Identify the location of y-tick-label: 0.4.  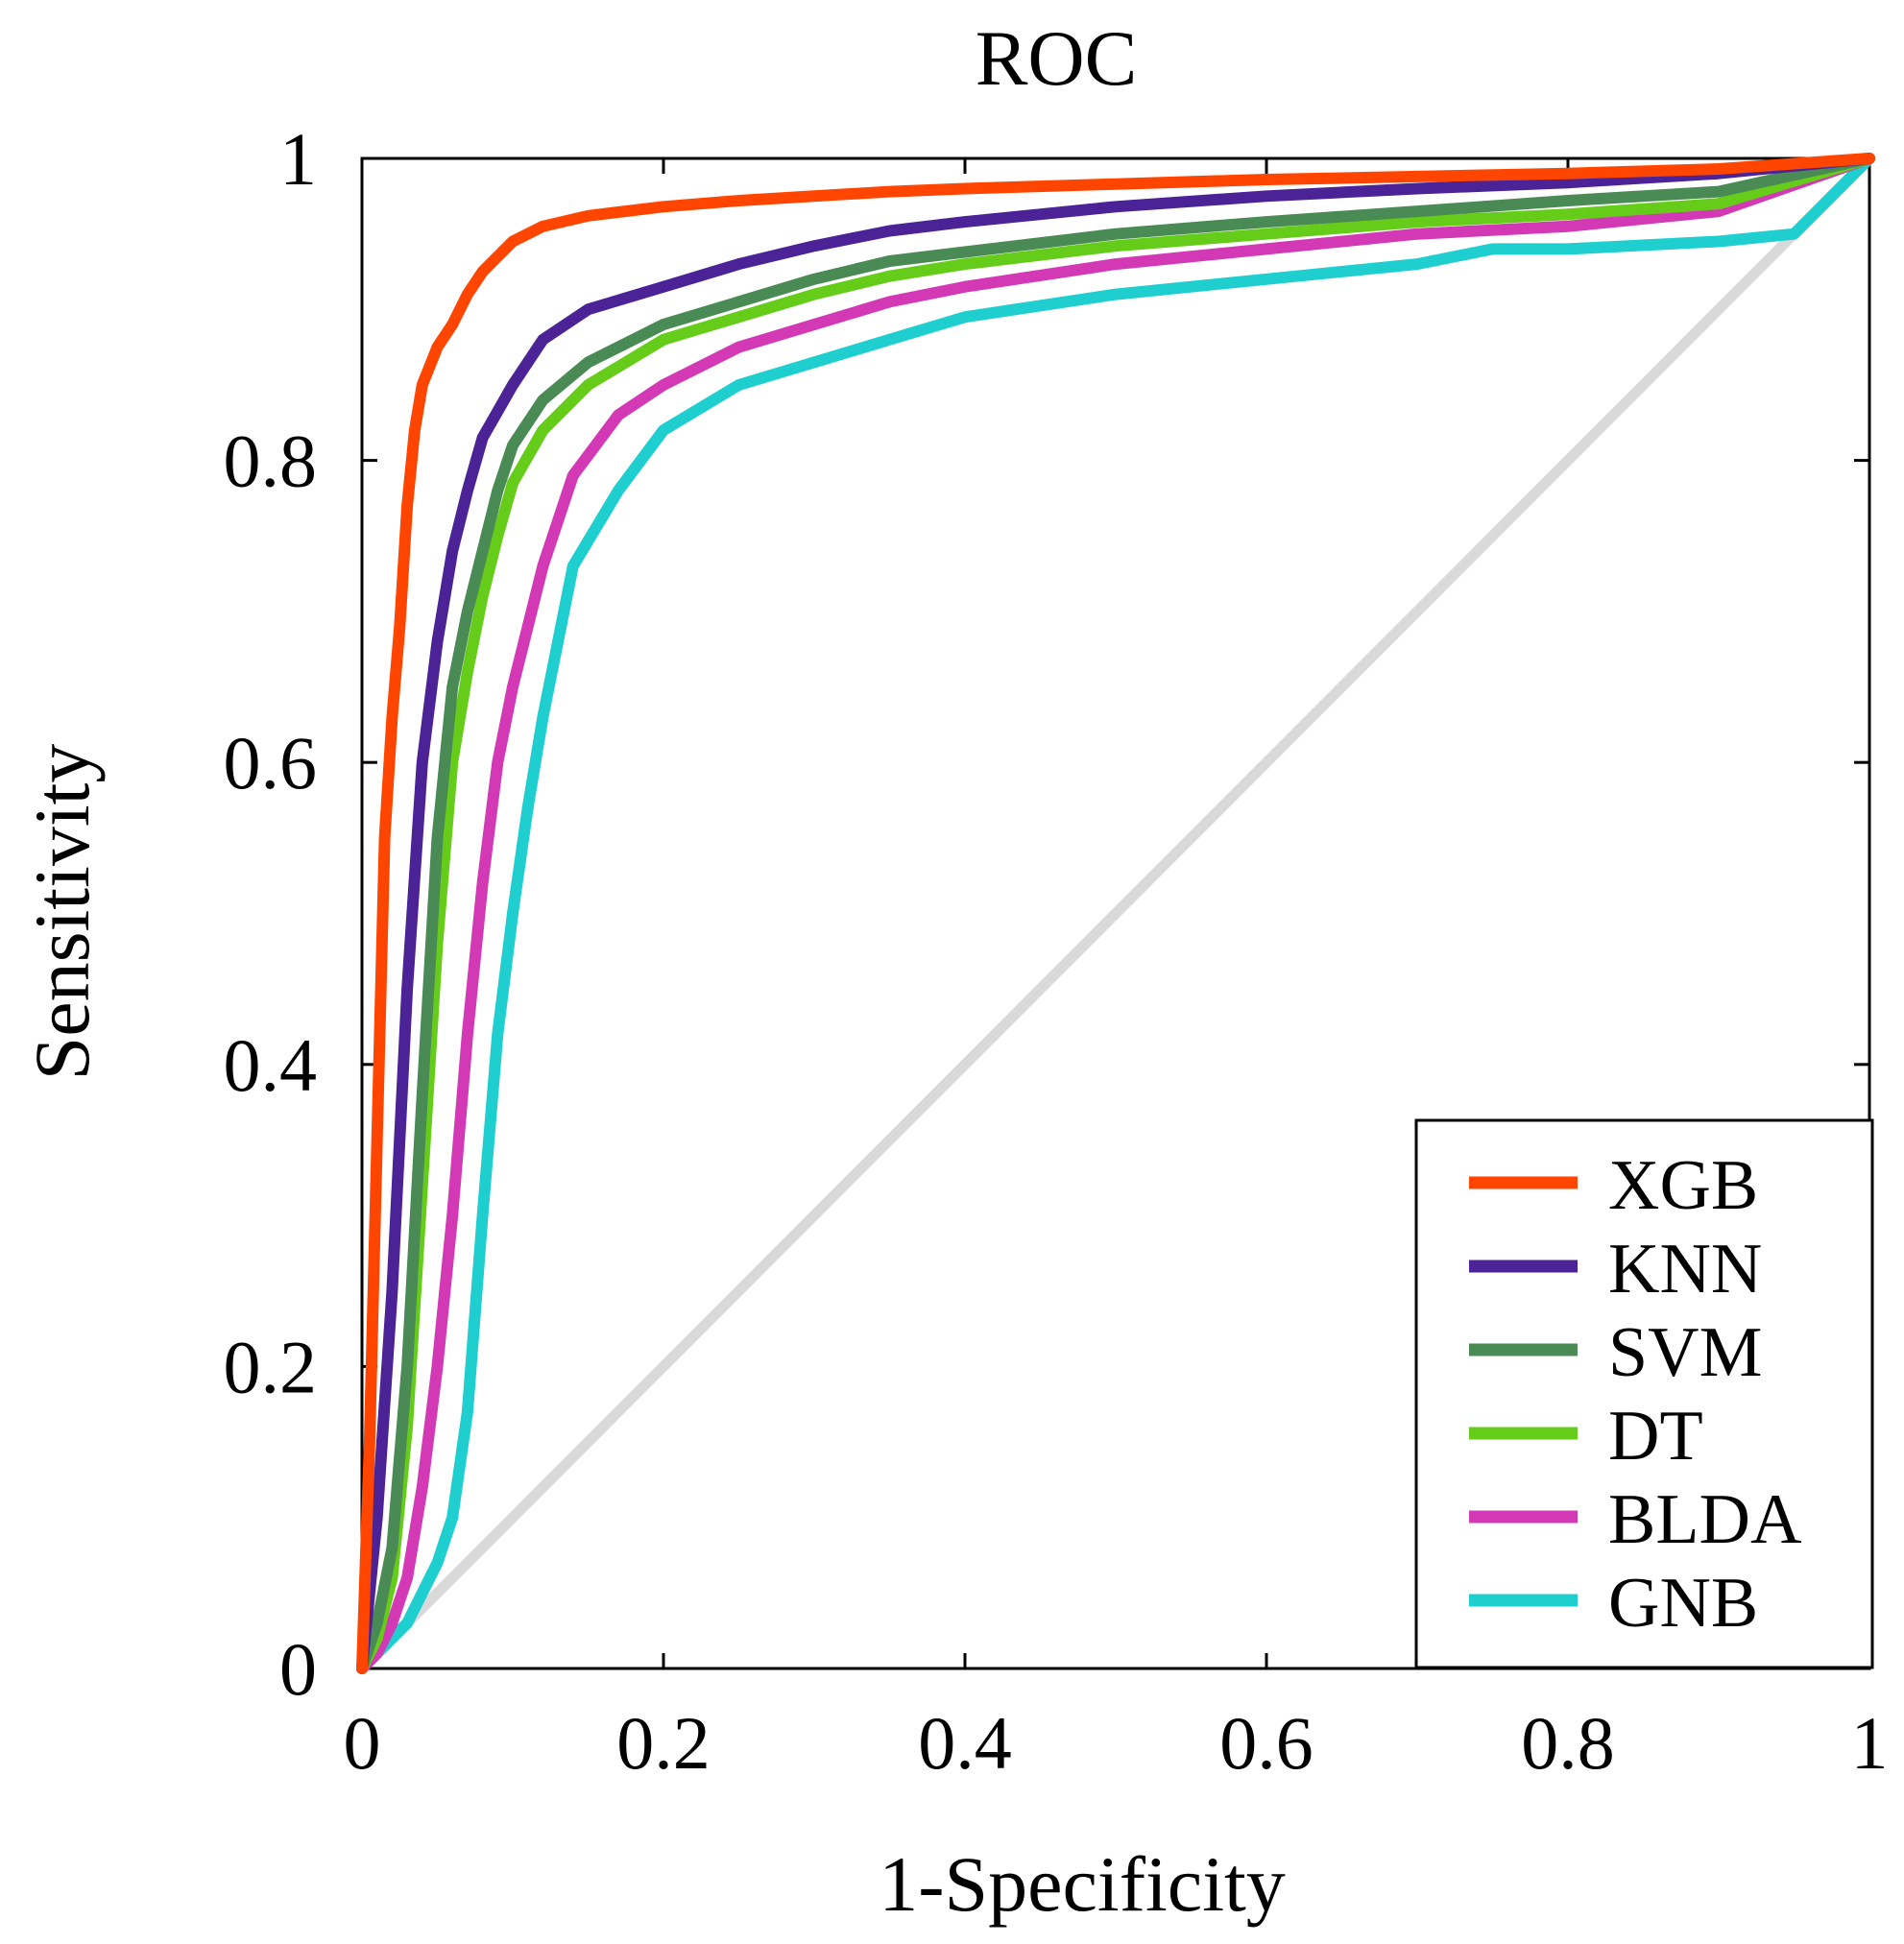
(271, 1065).